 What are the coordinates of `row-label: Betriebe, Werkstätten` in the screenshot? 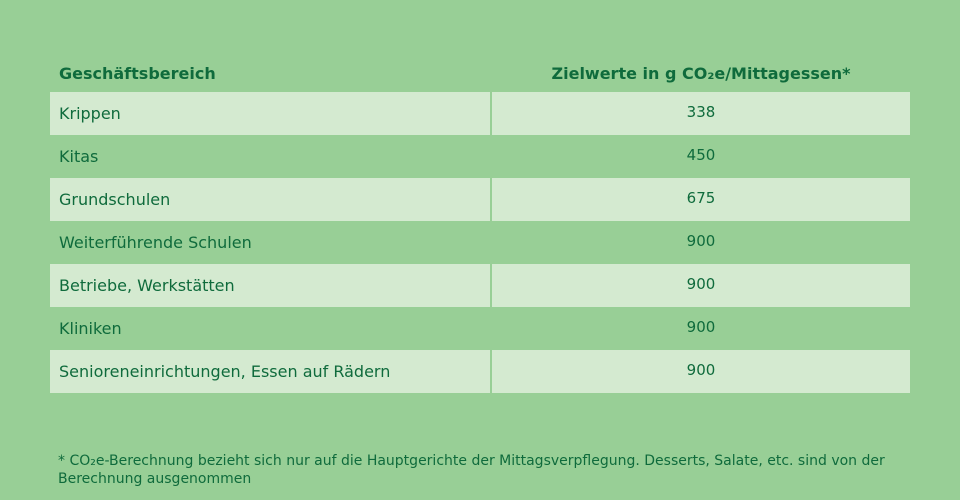 It's located at (271, 285).